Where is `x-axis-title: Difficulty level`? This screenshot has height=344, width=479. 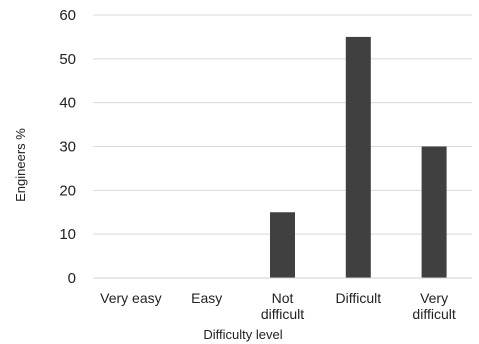 x-axis-title: Difficulty level is located at coordinates (242, 334).